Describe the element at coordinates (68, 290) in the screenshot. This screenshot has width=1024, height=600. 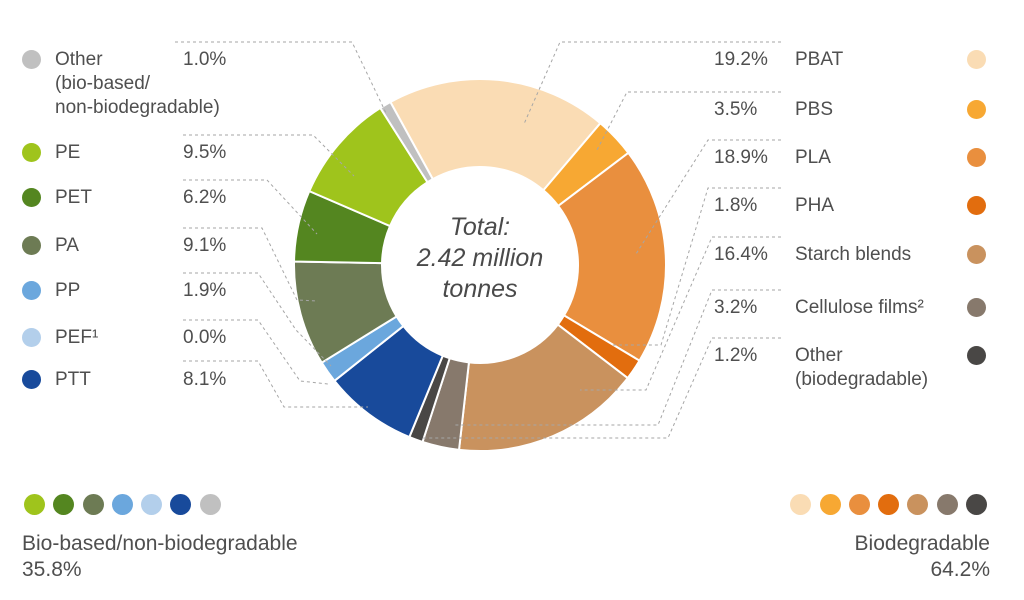
I see `legend-label-pp: PP` at that location.